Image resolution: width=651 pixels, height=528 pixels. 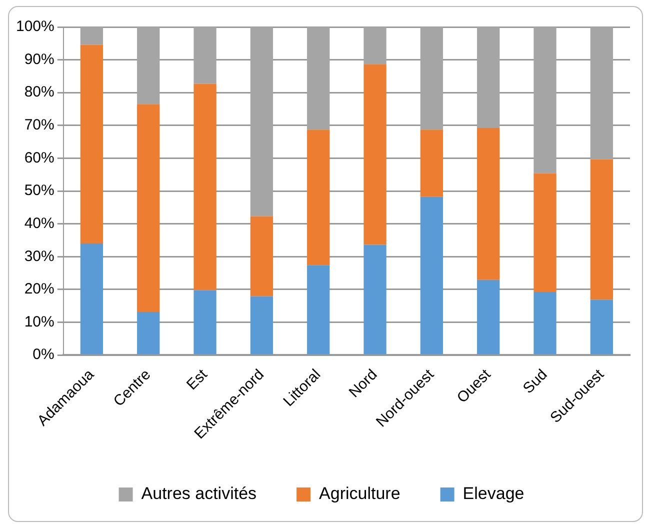 I want to click on y-tick-label: 20%, so click(x=39, y=289).